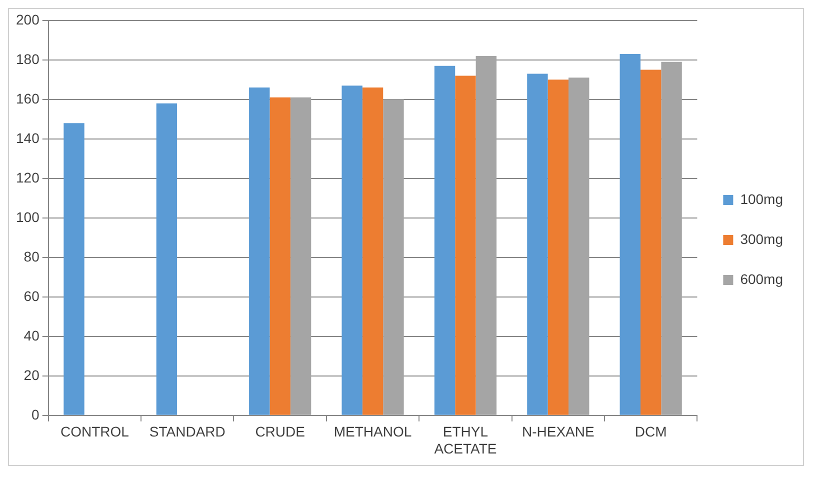  Describe the element at coordinates (32, 296) in the screenshot. I see `y-tick-label: 60` at that location.